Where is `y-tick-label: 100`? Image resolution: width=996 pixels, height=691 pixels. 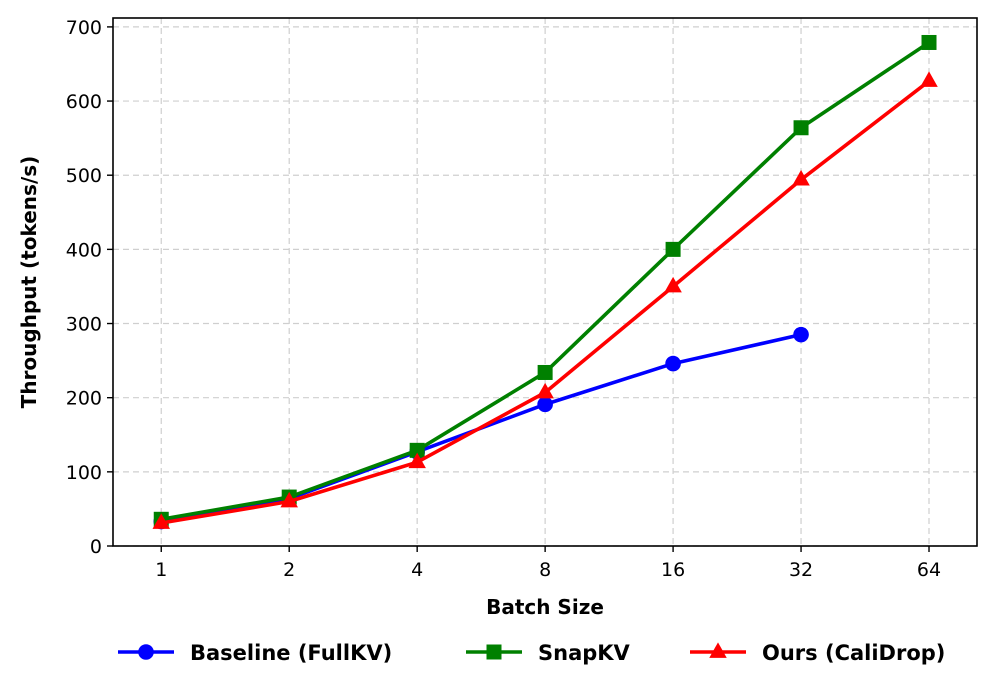
y-tick-label: 100 is located at coordinates (84, 473).